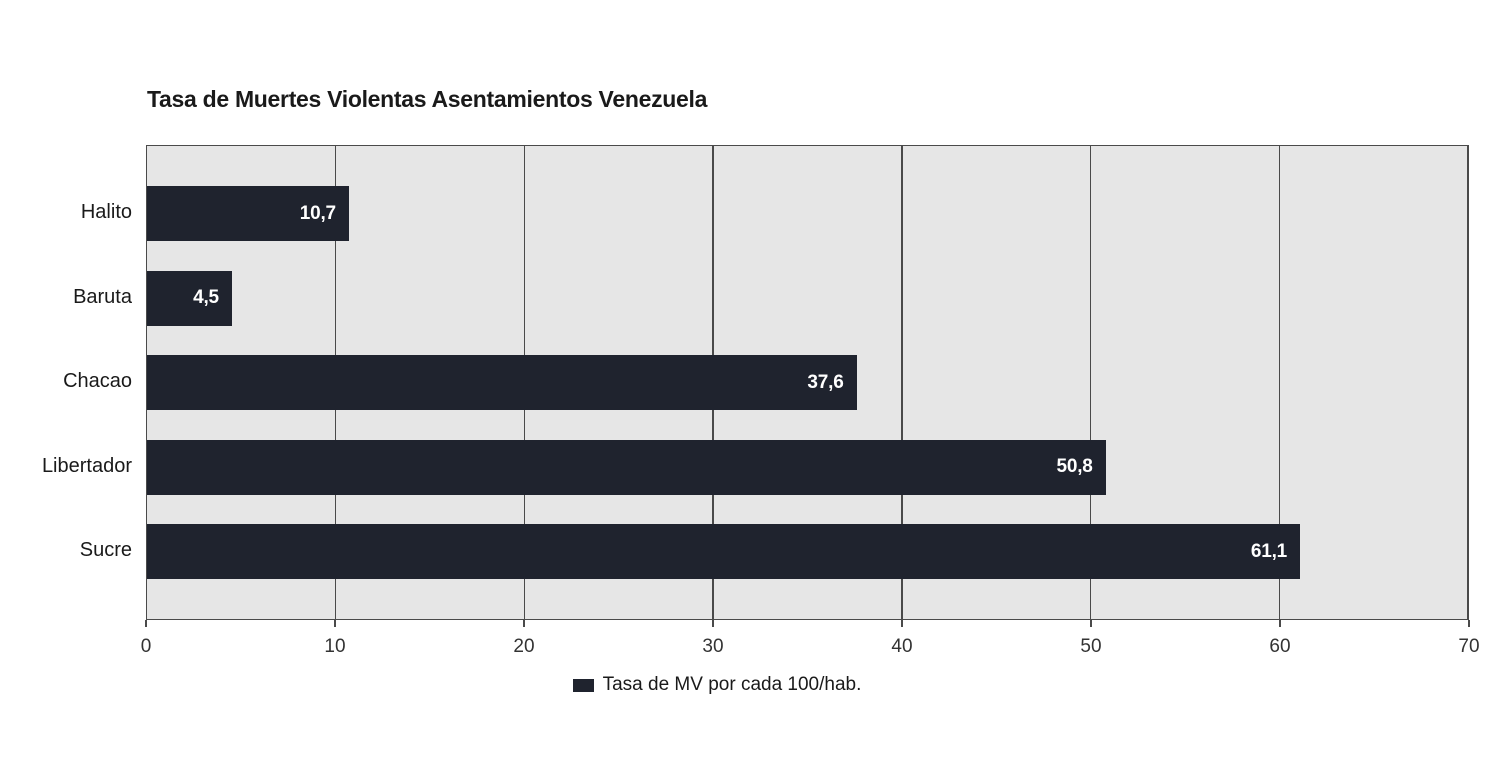  What do you see at coordinates (825, 382) in the screenshot?
I see `bar-value-label: 37,6` at bounding box center [825, 382].